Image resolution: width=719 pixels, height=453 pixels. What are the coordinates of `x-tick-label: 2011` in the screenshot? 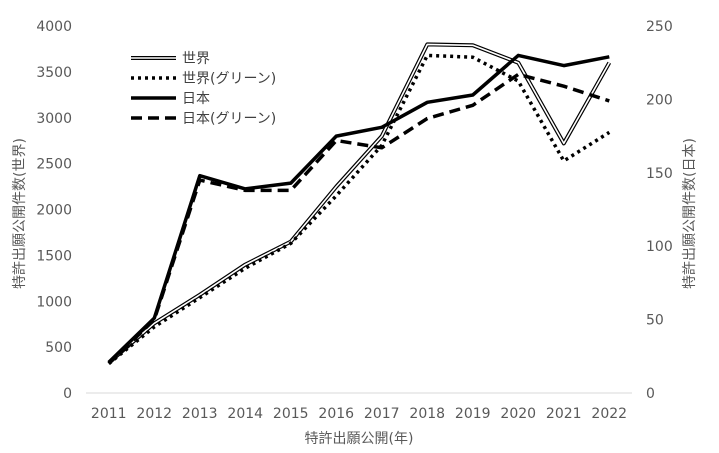 It's located at (109, 414).